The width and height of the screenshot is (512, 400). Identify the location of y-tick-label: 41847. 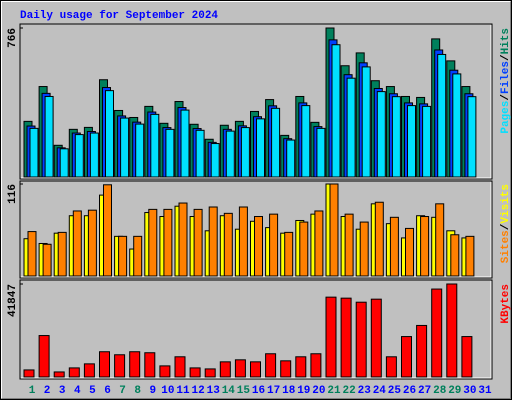
(13, 300).